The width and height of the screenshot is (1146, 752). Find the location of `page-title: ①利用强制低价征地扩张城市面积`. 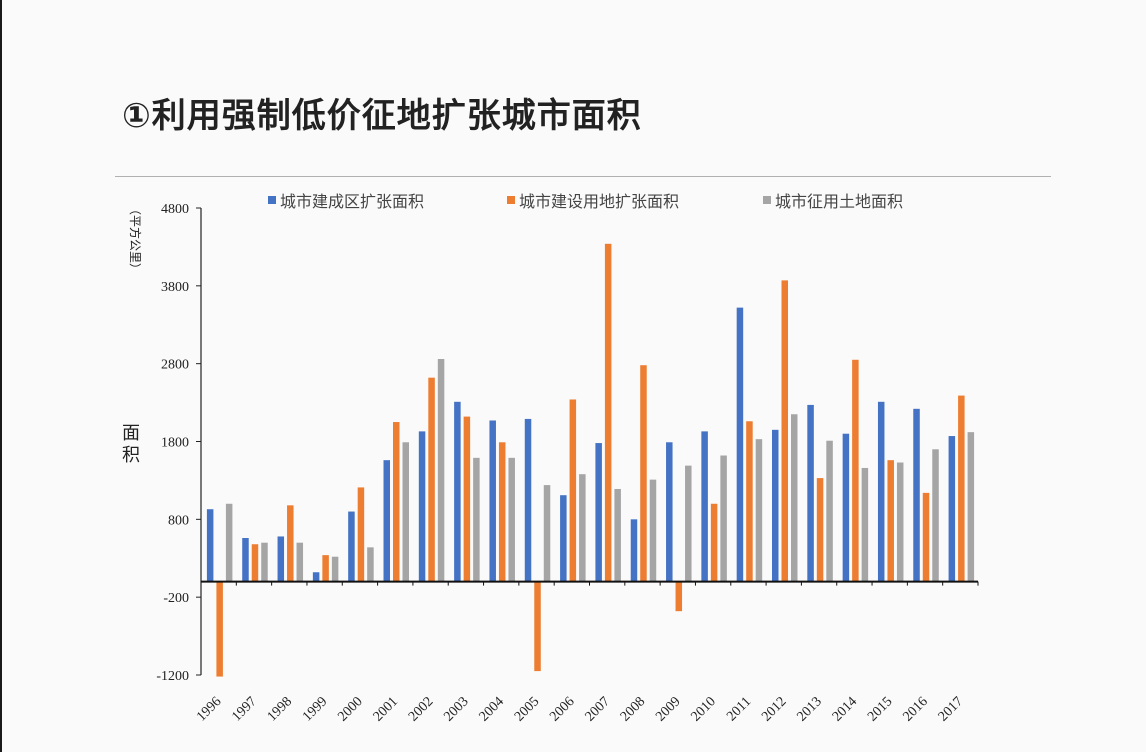

page-title: ①利用强制低价征地扩张城市面积 is located at coordinates (382, 116).